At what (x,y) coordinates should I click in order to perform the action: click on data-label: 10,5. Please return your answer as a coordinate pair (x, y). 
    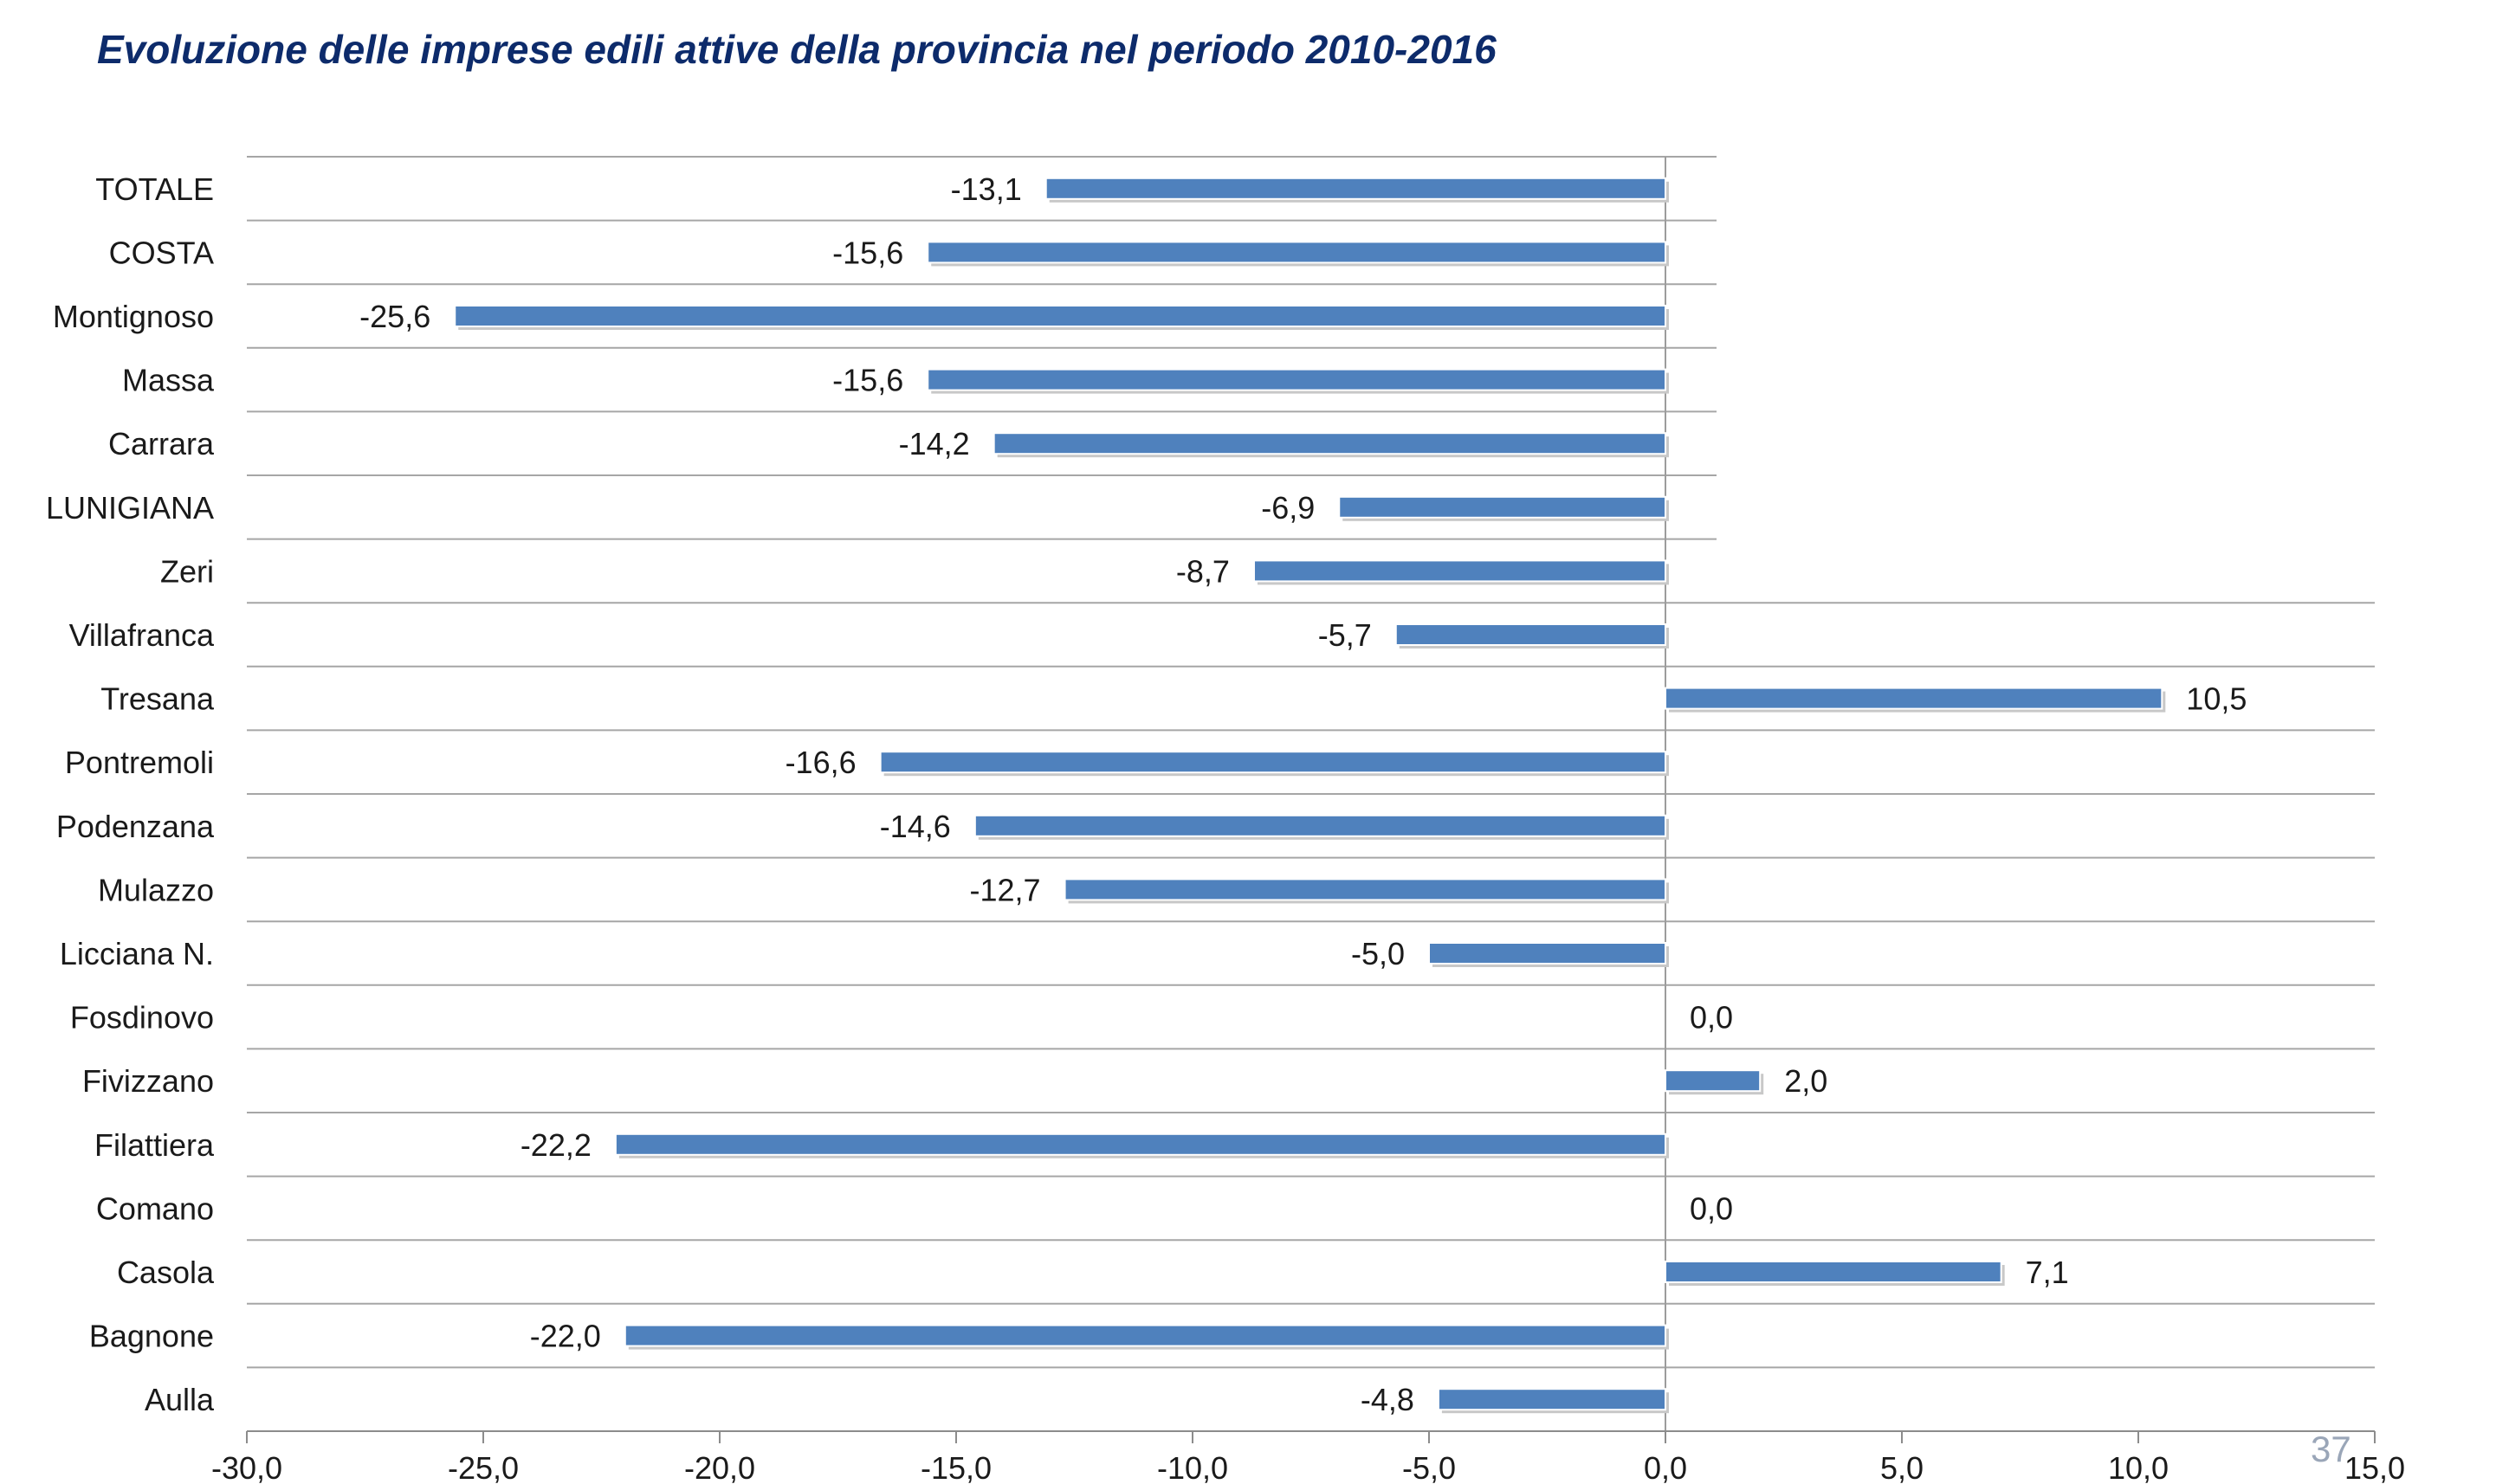
    Looking at the image, I should click on (2216, 699).